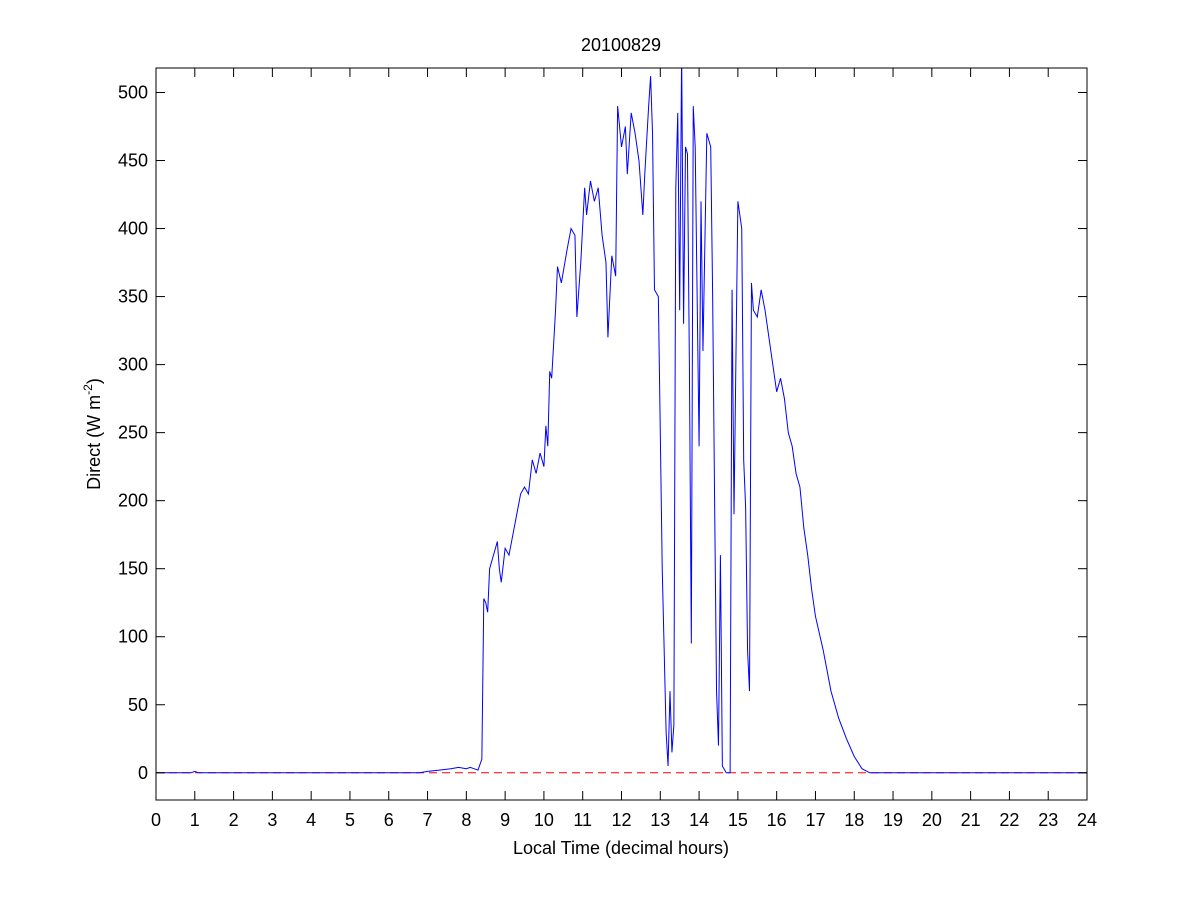 The height and width of the screenshot is (900, 1201). What do you see at coordinates (660, 820) in the screenshot?
I see `x-tick-label: 13` at bounding box center [660, 820].